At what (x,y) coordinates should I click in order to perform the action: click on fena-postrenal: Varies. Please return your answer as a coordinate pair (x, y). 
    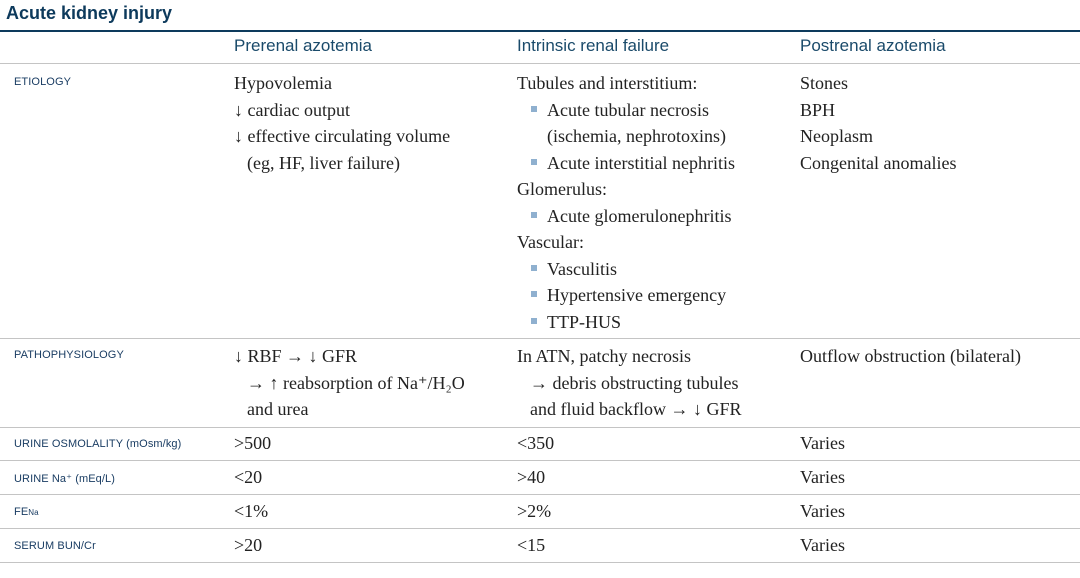
    Looking at the image, I should click on (822, 511).